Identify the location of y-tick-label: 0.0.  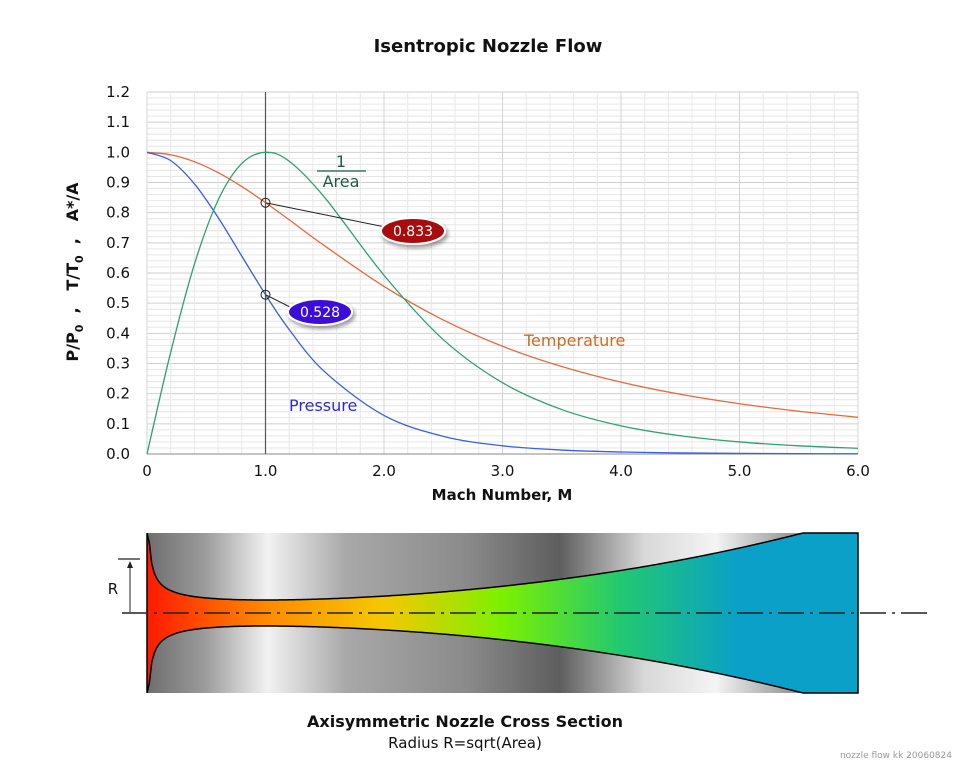
(118, 454).